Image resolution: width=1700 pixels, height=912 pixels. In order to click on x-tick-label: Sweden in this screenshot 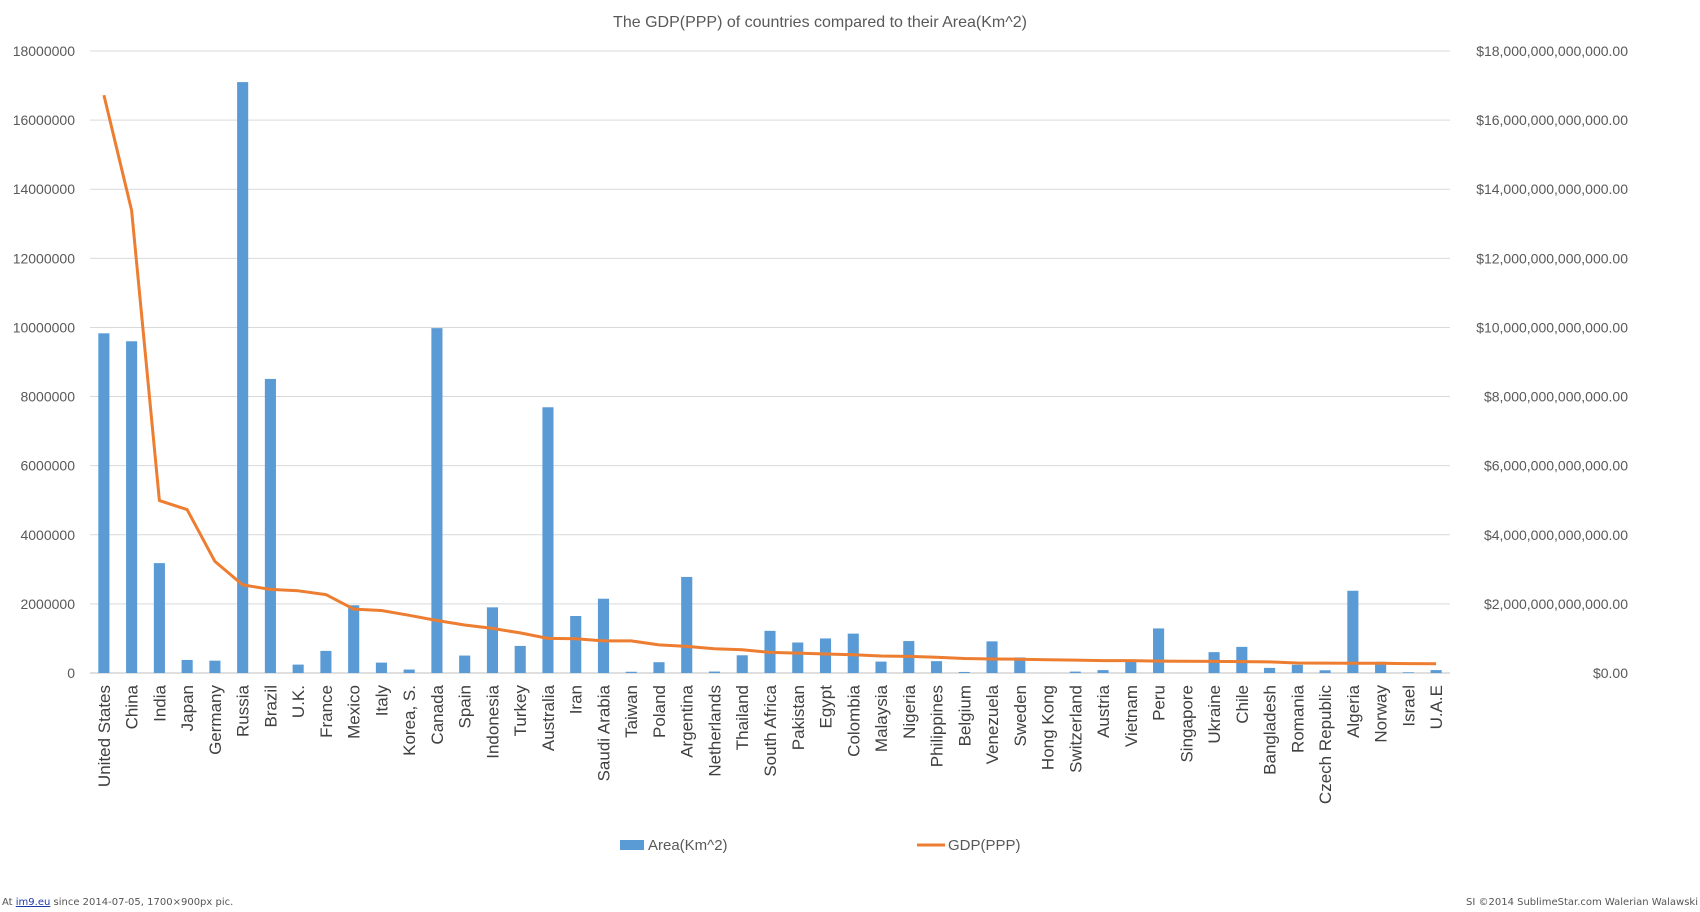, I will do `click(1020, 715)`.